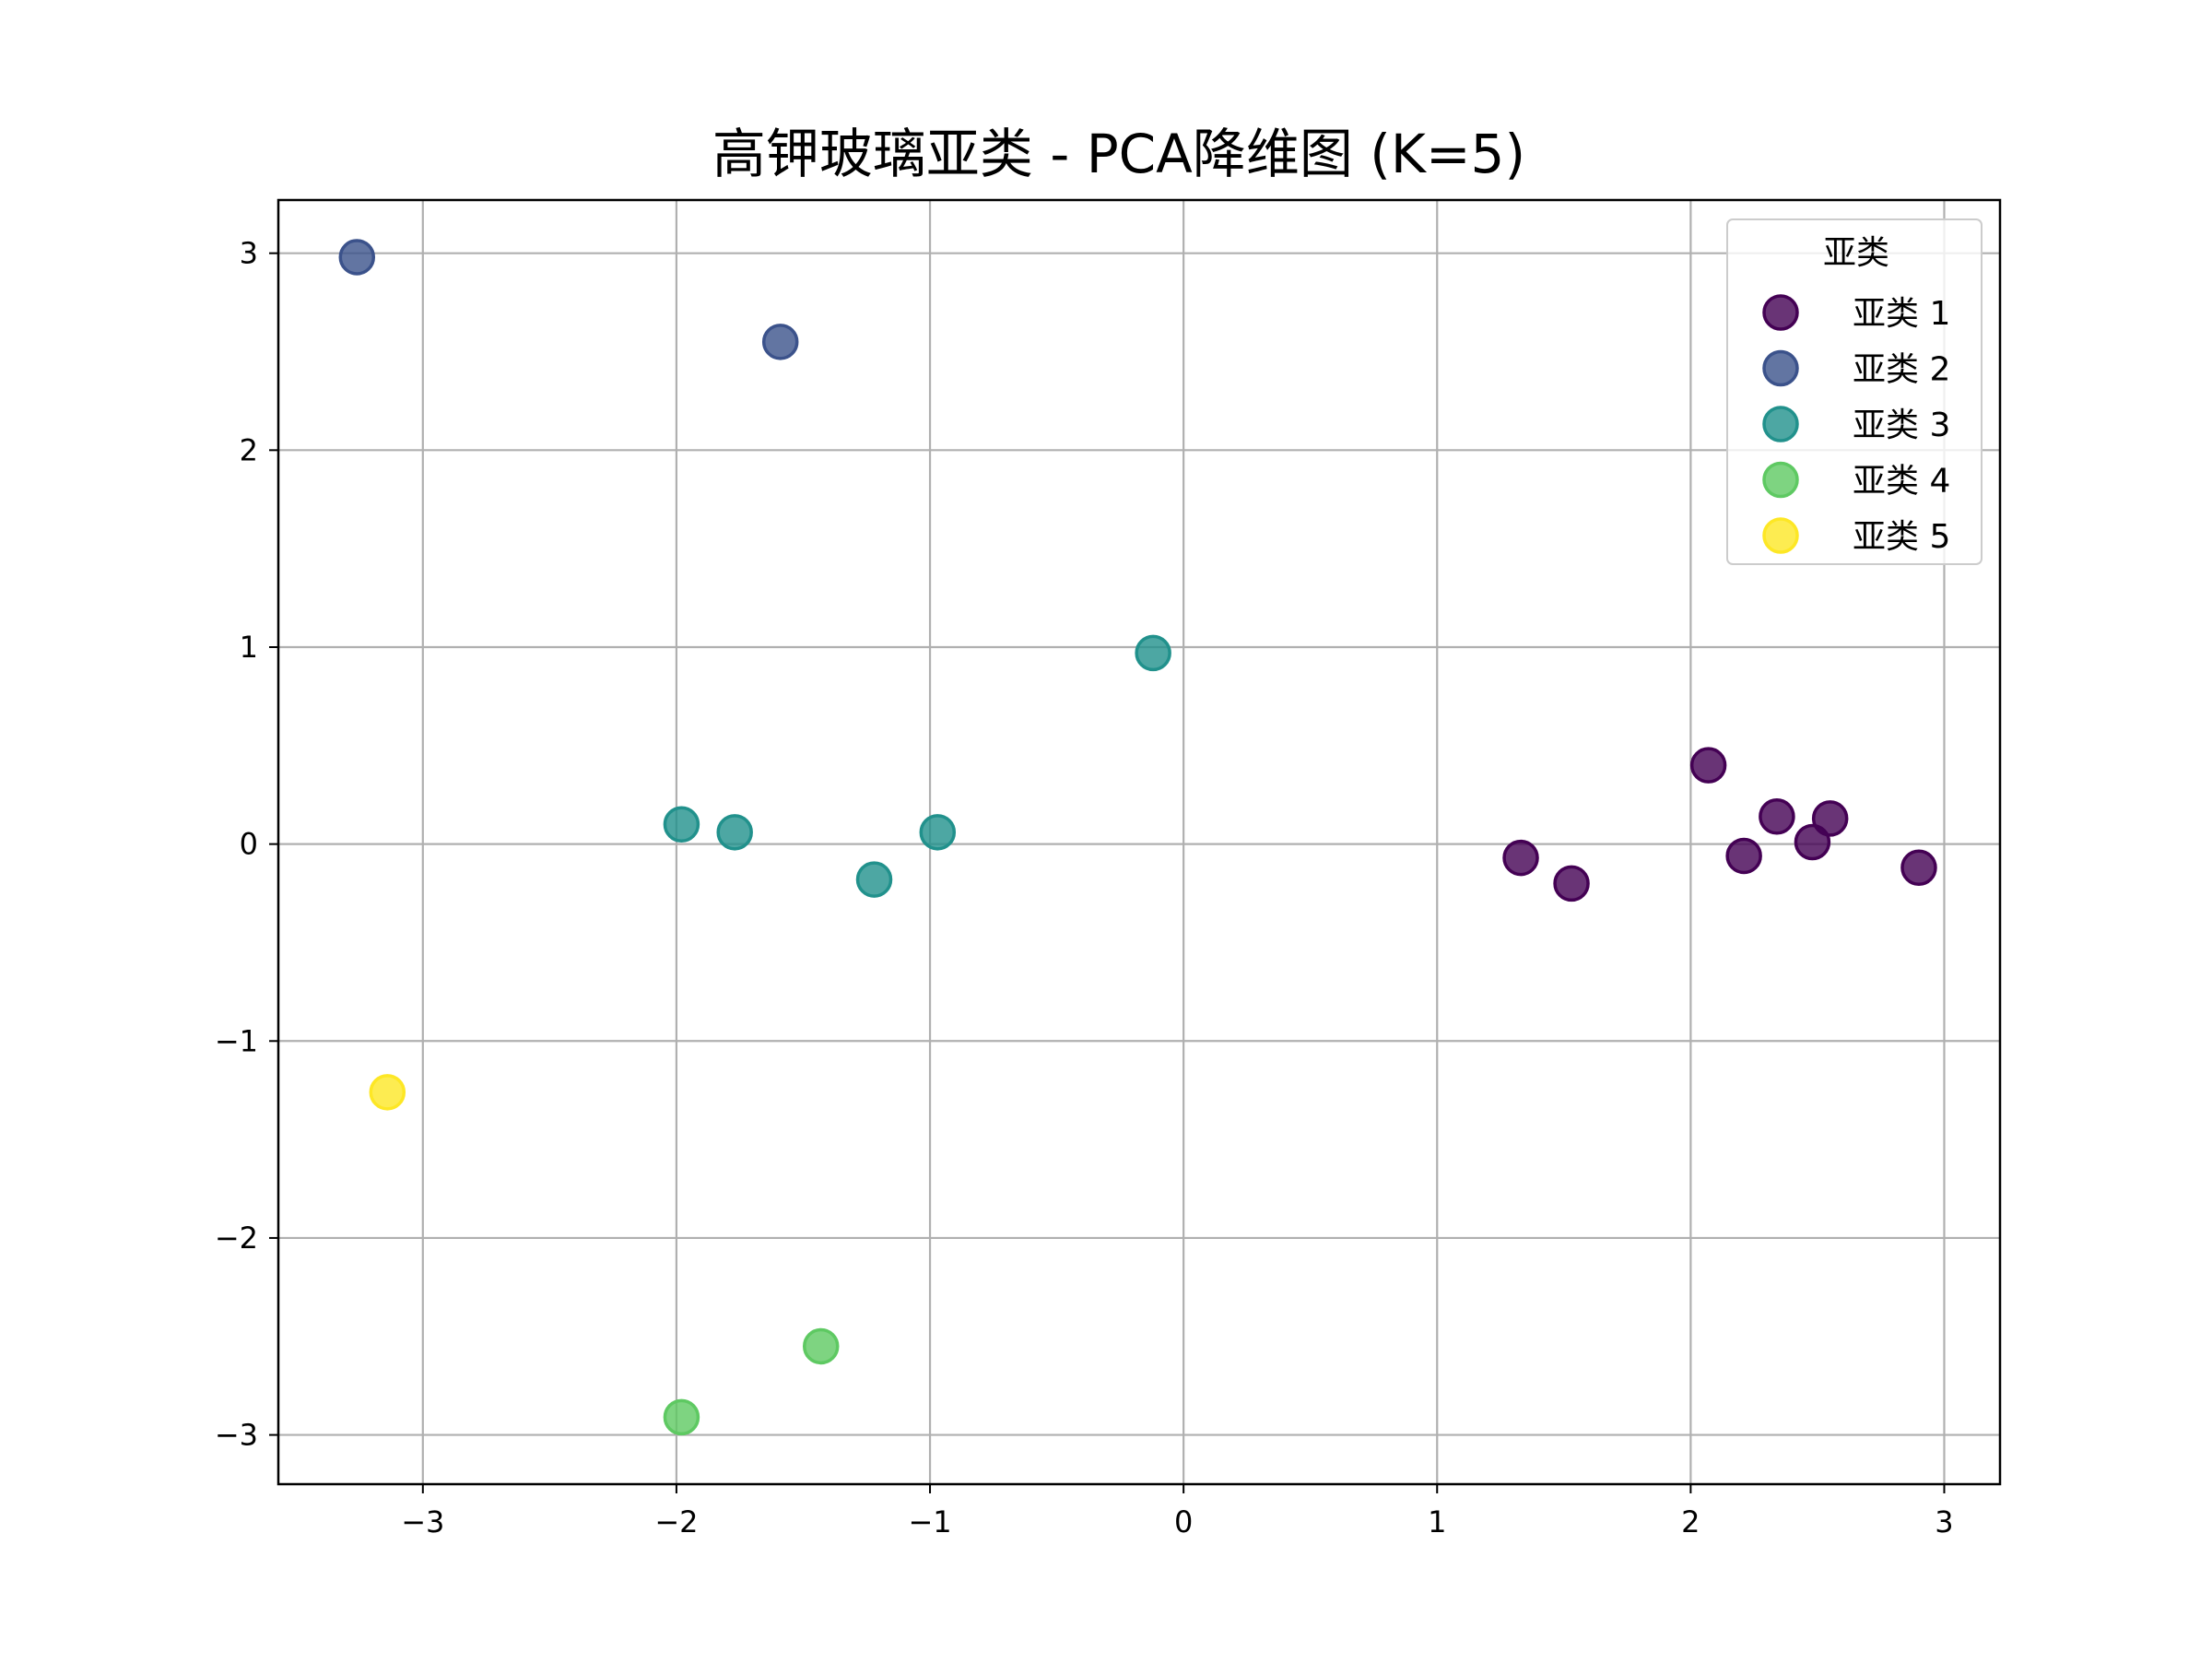  I want to click on legend-label-subclass-4: 亚类 4, so click(1901, 482).